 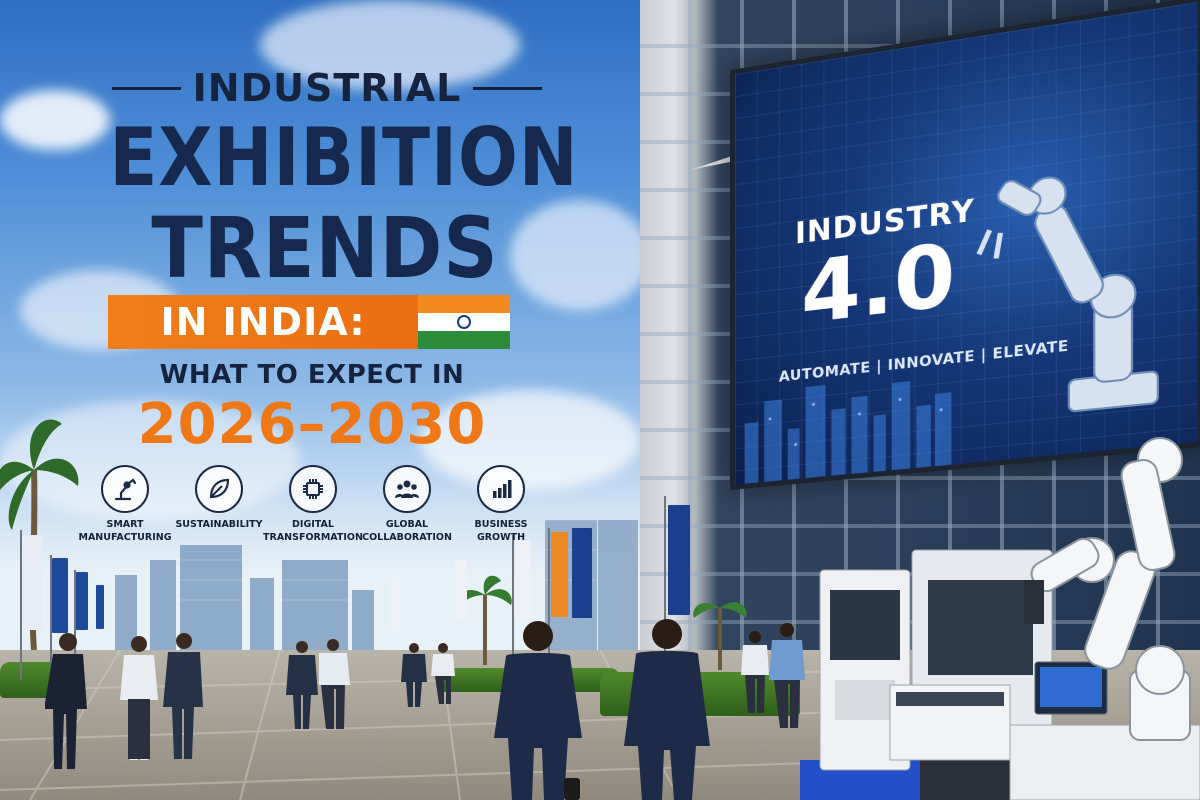 I want to click on ashoka-chakra-icon, so click(x=464, y=322).